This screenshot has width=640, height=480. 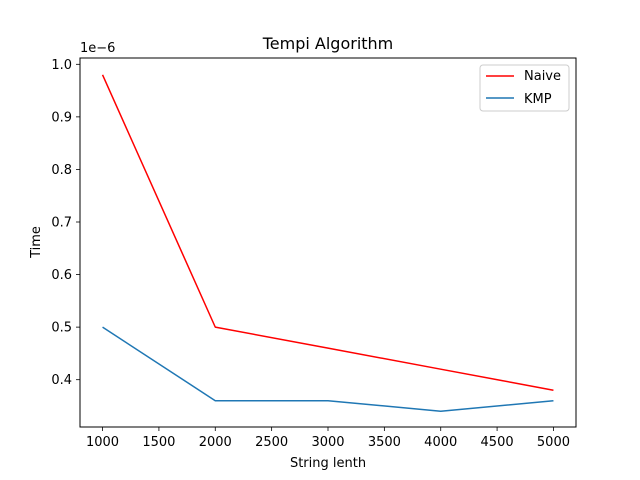 I want to click on x-tick-label: 4500, so click(x=497, y=442).